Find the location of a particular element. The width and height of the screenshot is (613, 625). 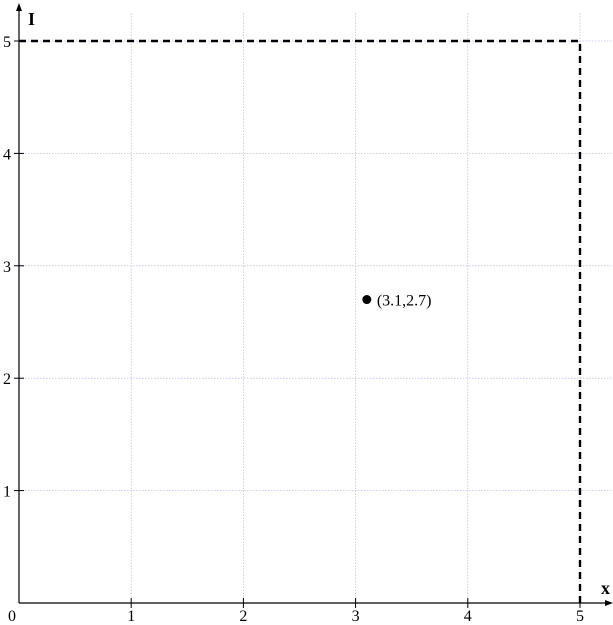

y-tick-label-4: 4 is located at coordinates (7, 154).